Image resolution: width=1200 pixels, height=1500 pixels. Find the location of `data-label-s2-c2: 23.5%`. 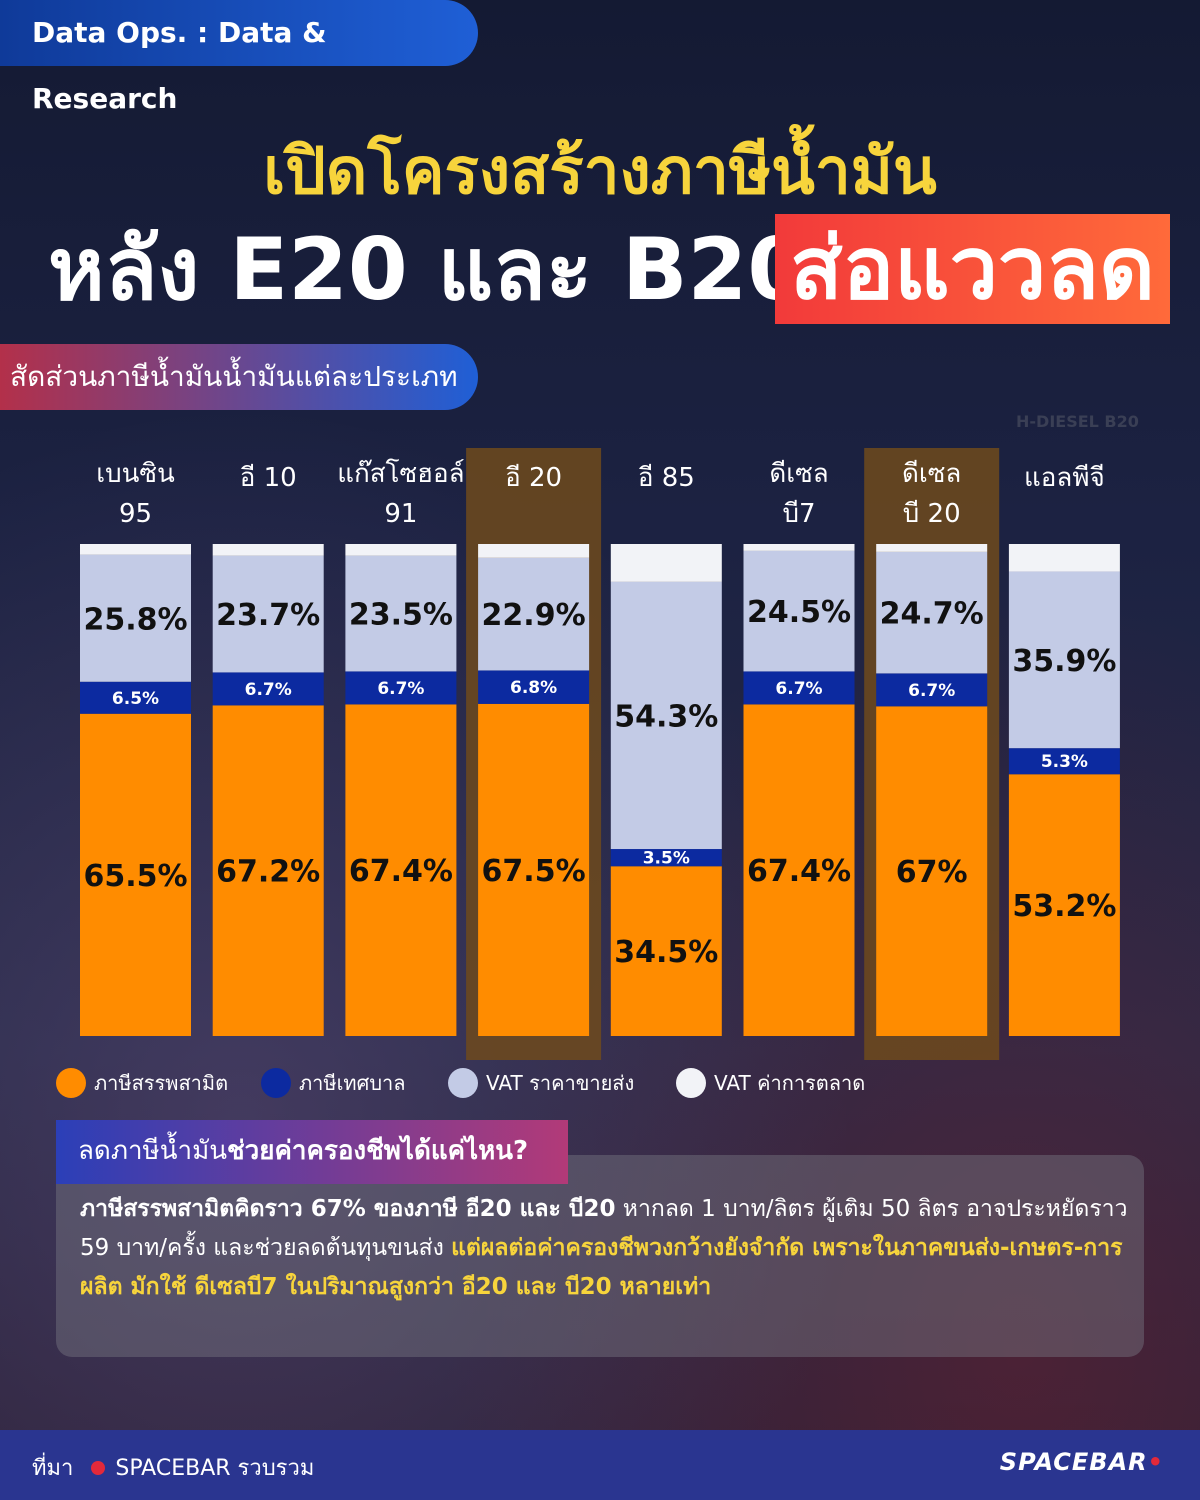

data-label-s2-c2: 23.5% is located at coordinates (401, 615).